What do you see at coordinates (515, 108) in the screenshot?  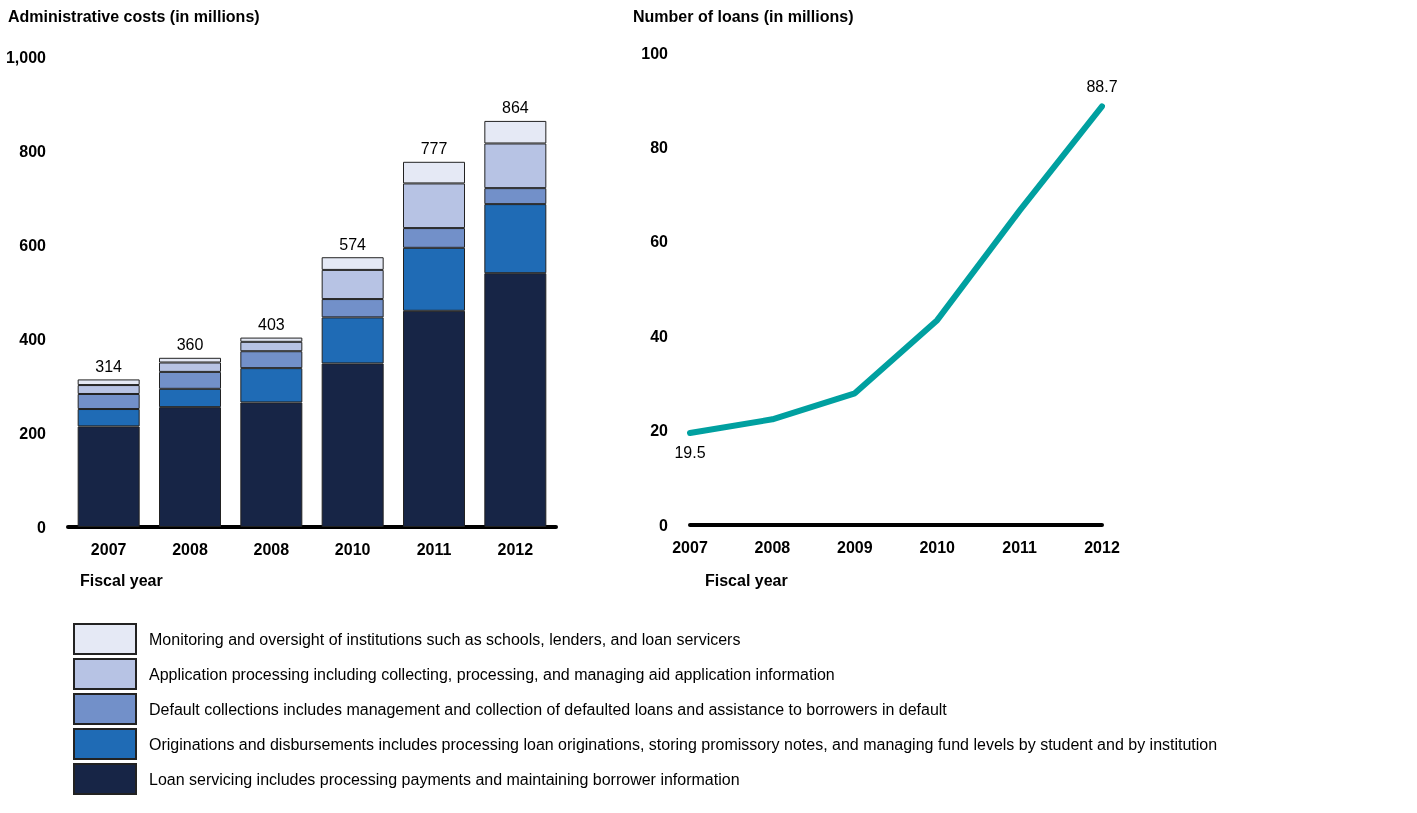 I see `total-label: 864` at bounding box center [515, 108].